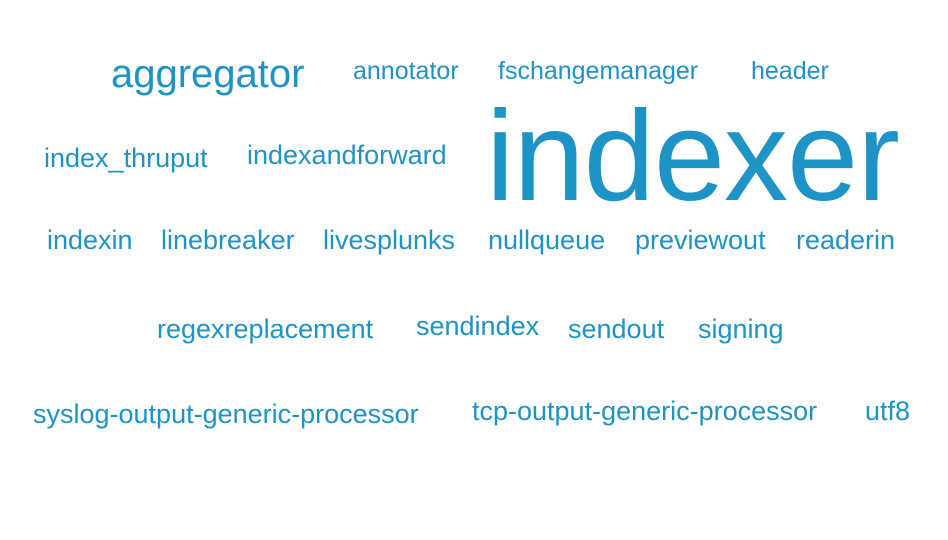  Describe the element at coordinates (846, 240) in the screenshot. I see `word-readerin: readerin` at that location.